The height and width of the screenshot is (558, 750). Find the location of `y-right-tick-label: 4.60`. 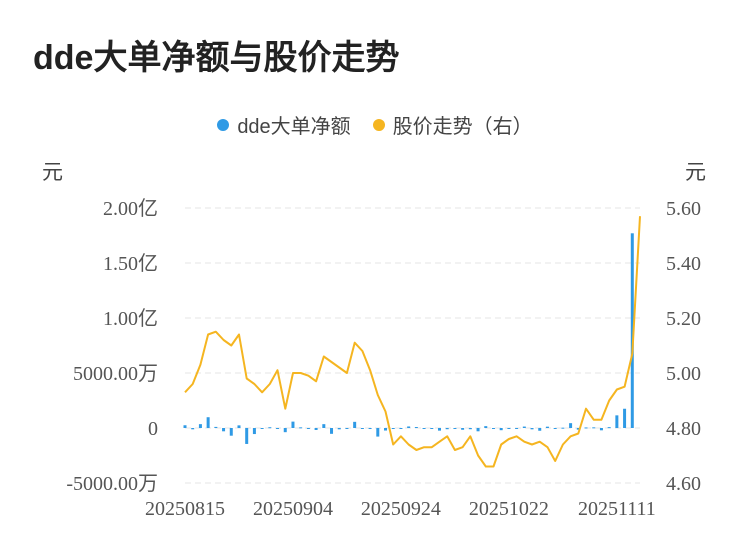

y-right-tick-label: 4.60 is located at coordinates (683, 484).